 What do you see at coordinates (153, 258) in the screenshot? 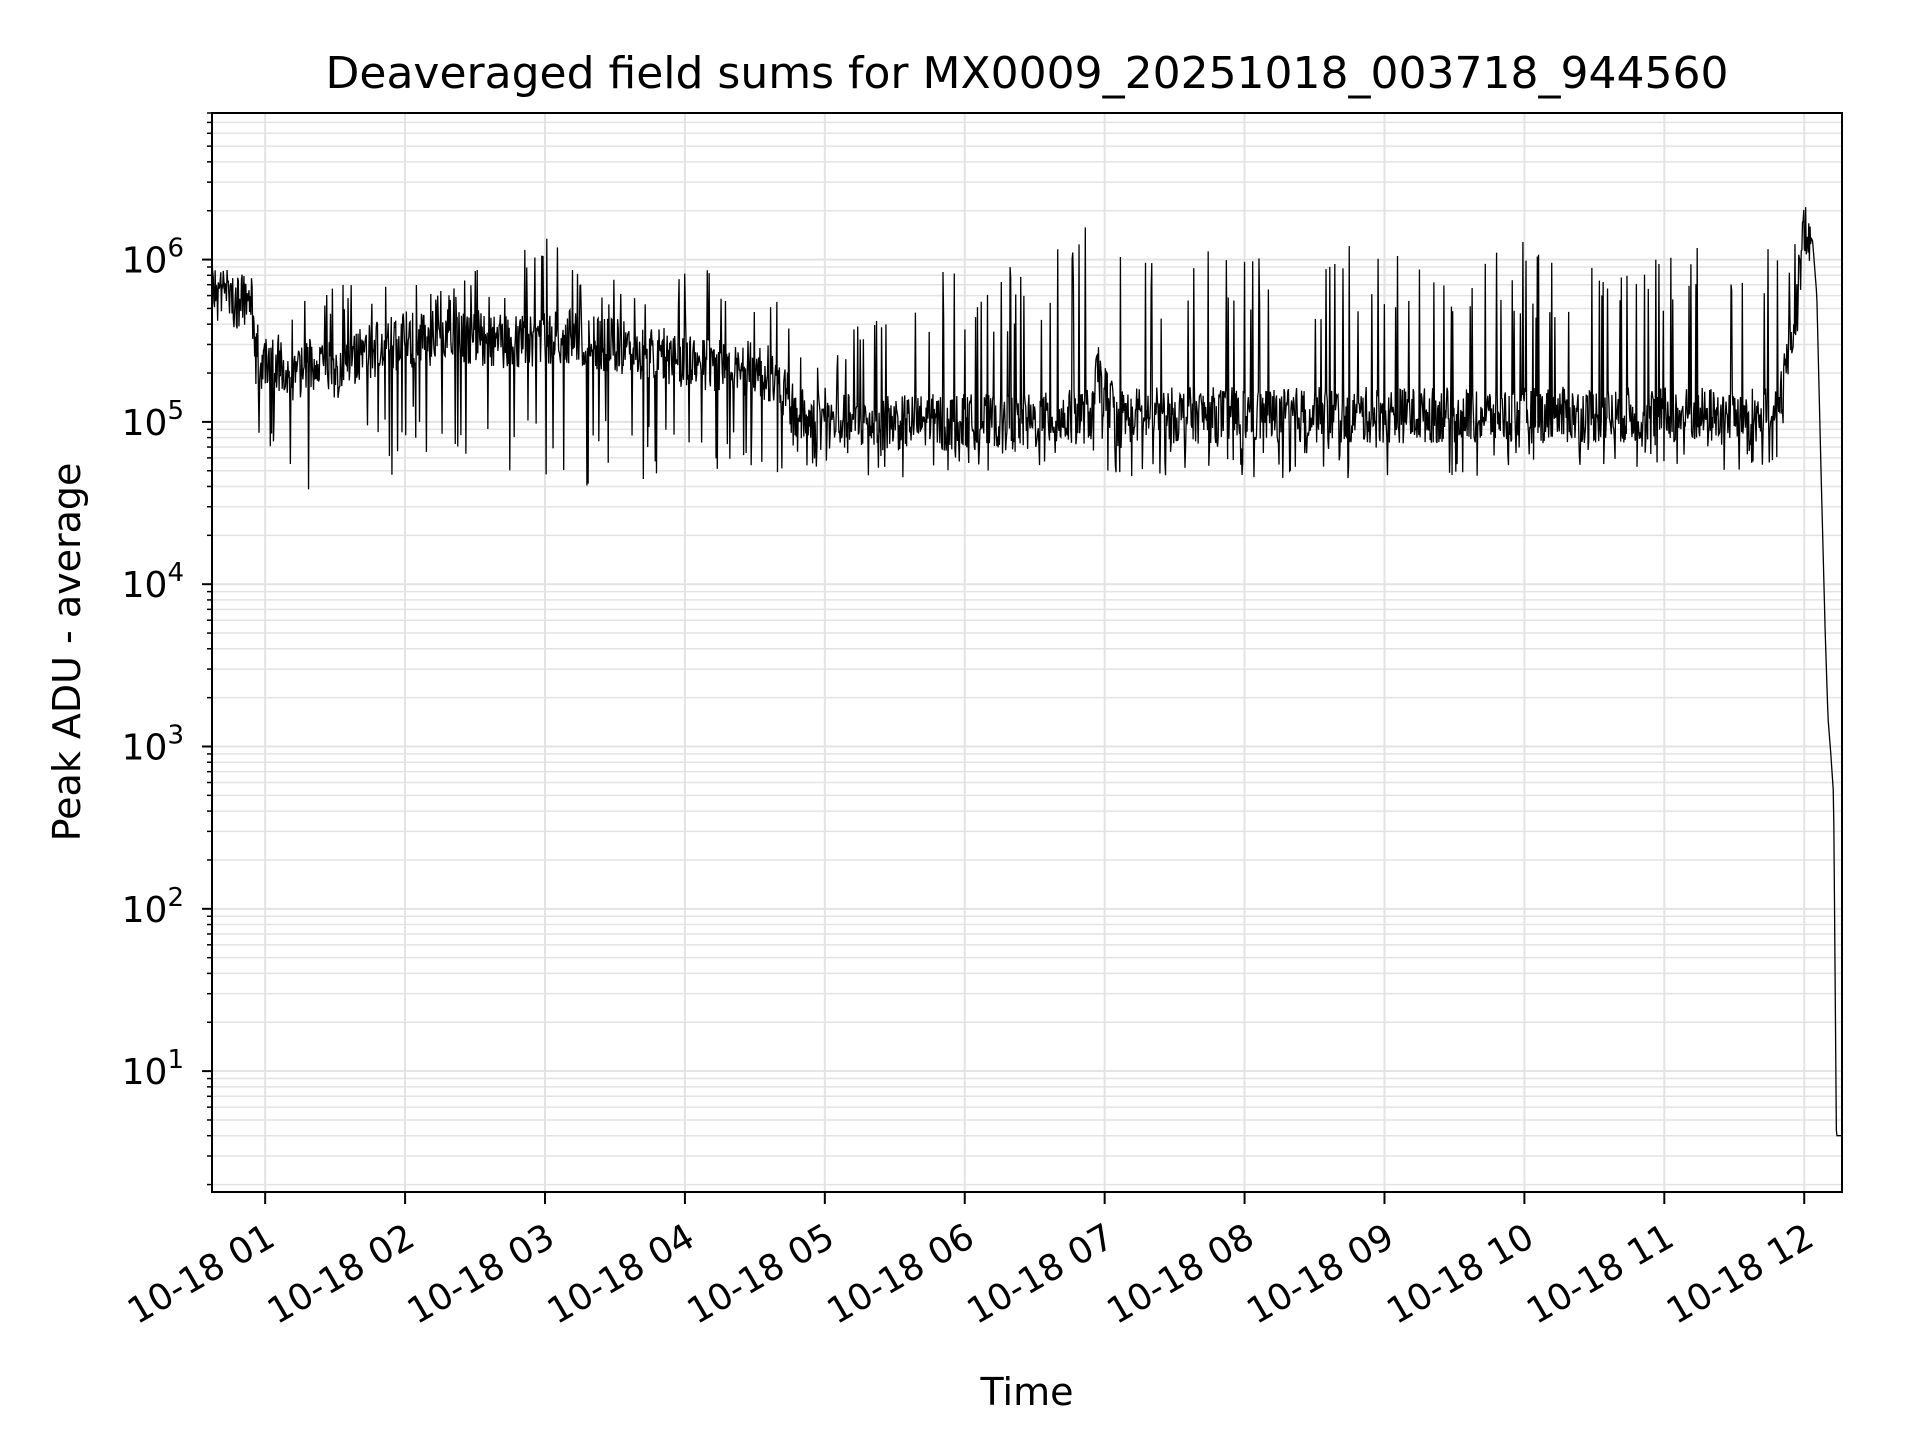
I see `y-tick-label: 10⁶` at bounding box center [153, 258].